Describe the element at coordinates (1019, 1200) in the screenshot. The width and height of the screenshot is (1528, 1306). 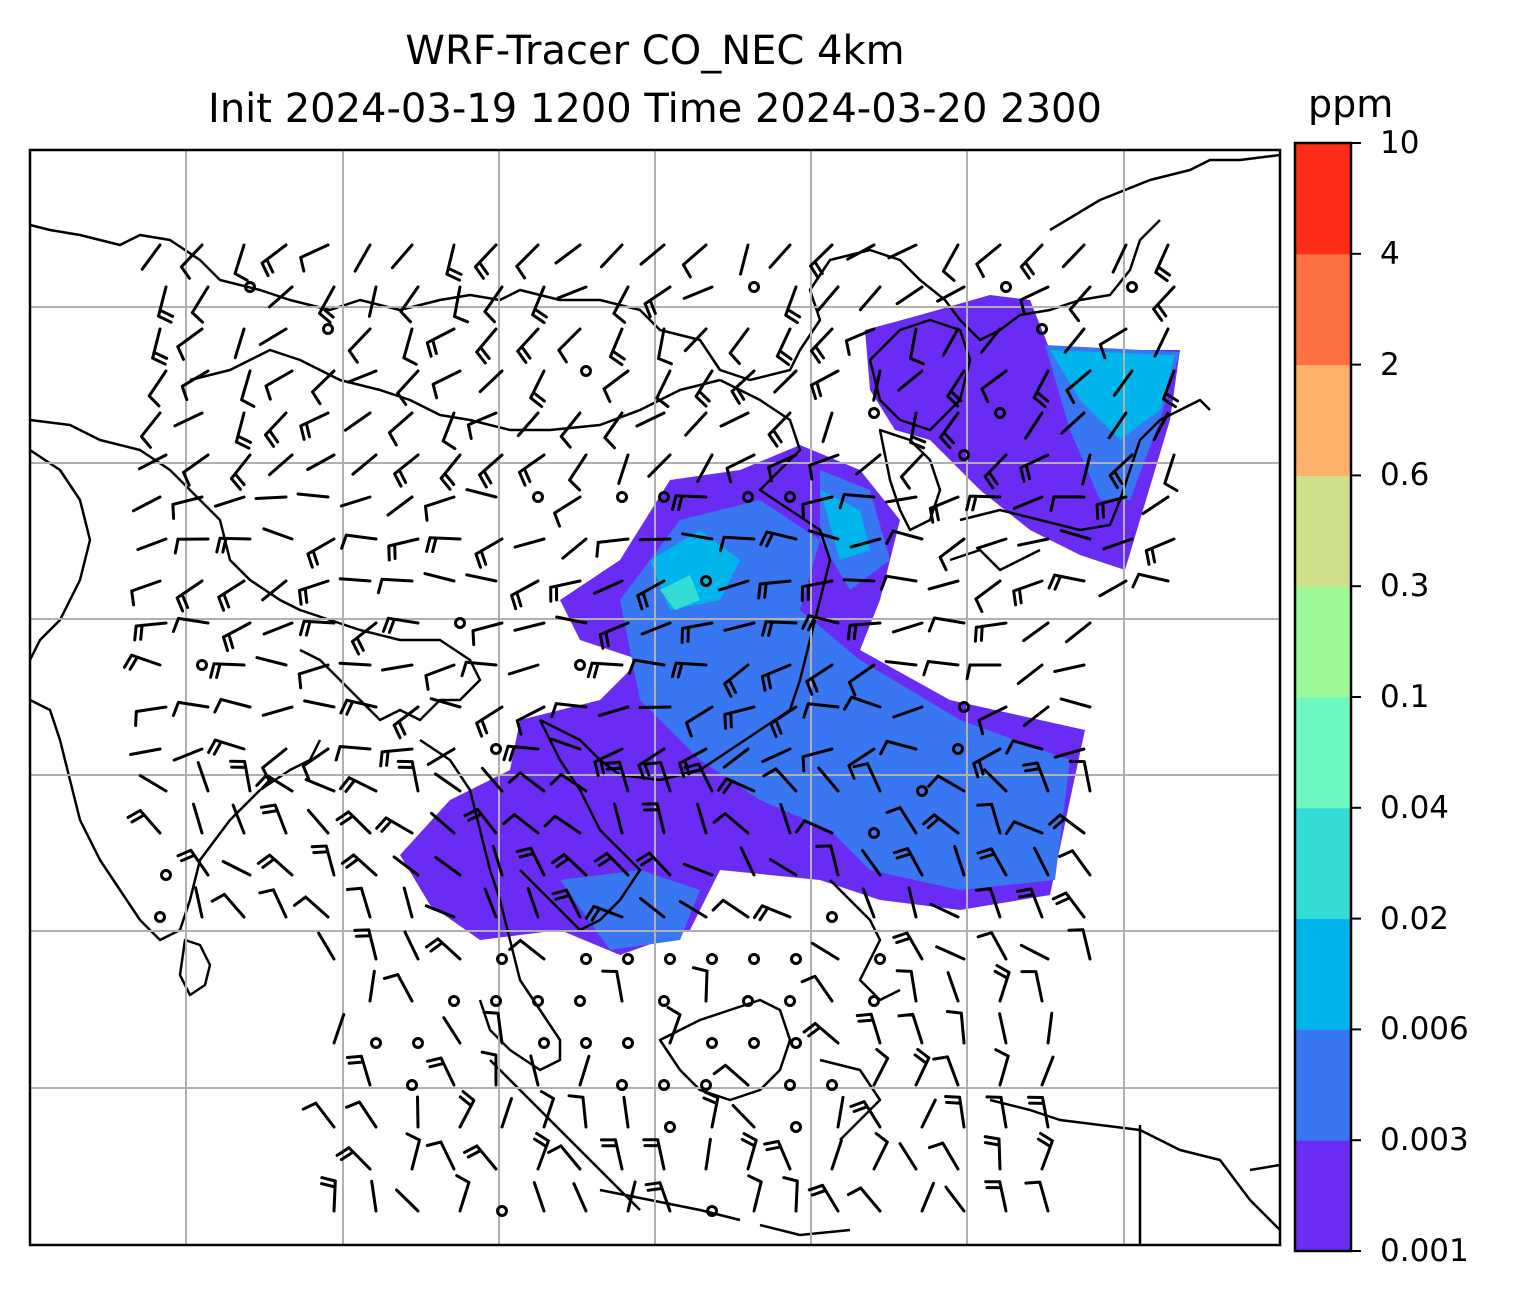
I see `coast-pacific-islands` at that location.